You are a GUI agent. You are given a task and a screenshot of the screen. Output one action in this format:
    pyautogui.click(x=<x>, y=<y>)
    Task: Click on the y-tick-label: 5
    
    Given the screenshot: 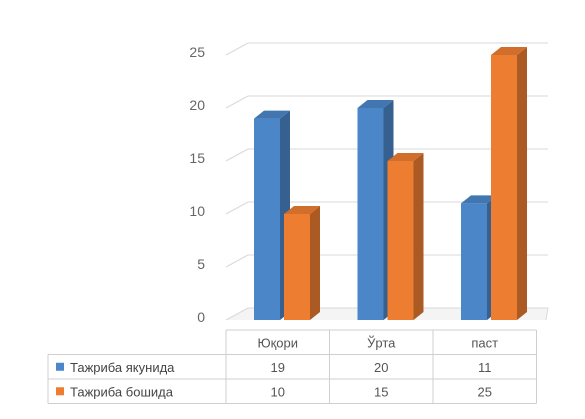 What is the action you would take?
    pyautogui.click(x=201, y=264)
    